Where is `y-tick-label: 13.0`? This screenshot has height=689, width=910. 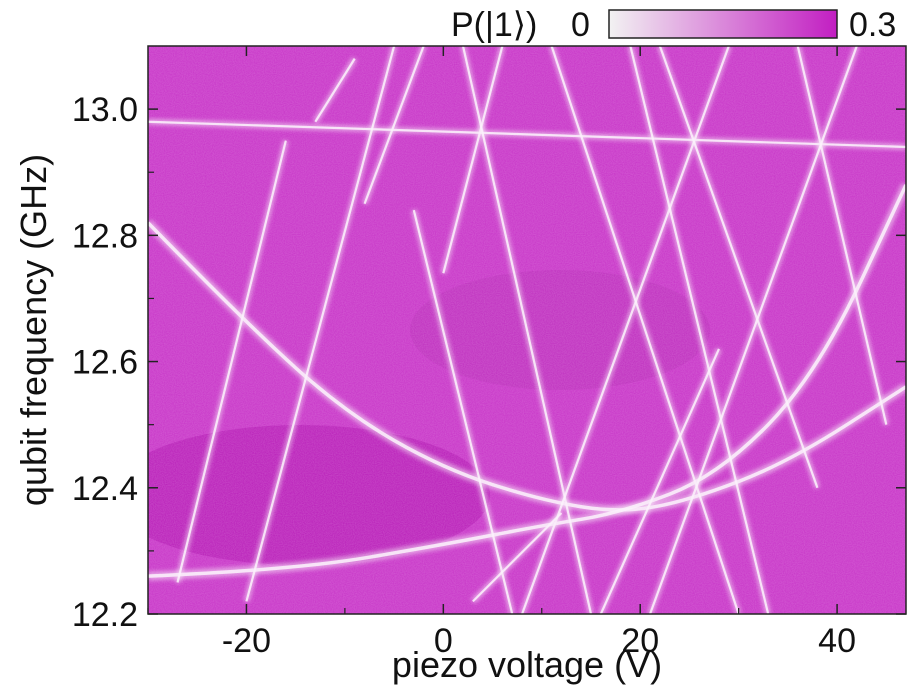
y-tick-label: 13.0 is located at coordinates (105, 110).